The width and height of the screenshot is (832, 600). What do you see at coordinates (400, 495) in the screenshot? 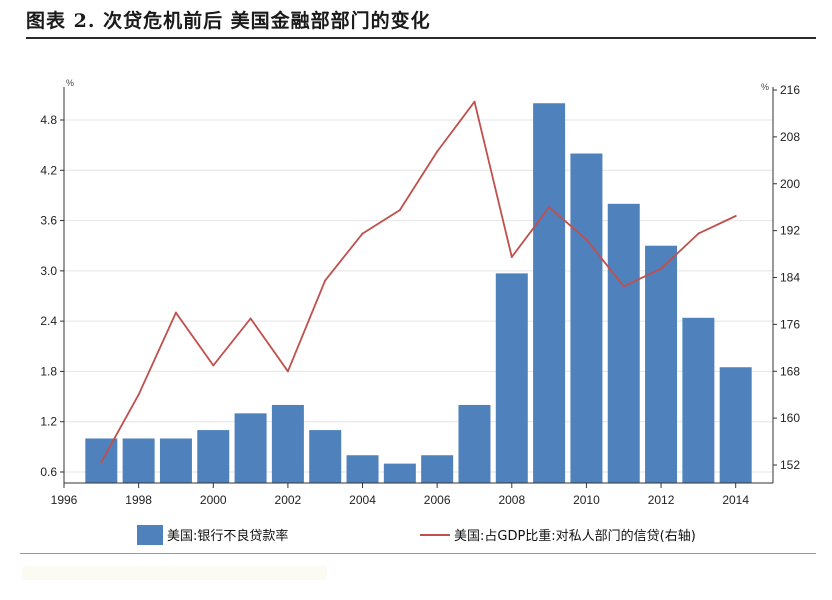
I see `x-axis: 1996 1998 2000 2002 2004 2006 2008 2010 2012 2014` at bounding box center [400, 495].